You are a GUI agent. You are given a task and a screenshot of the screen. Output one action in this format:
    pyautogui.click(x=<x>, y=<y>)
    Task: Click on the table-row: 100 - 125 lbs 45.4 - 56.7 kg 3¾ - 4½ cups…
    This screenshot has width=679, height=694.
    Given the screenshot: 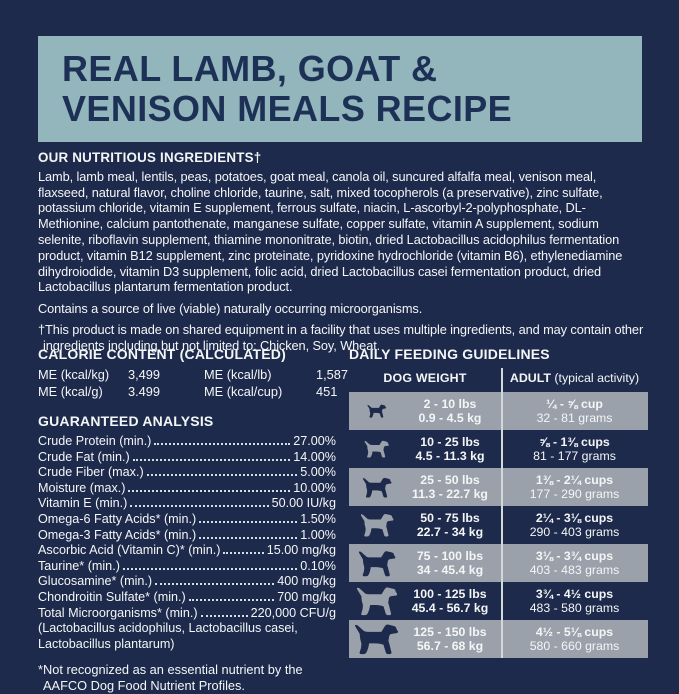 What is the action you would take?
    pyautogui.click(x=498, y=601)
    